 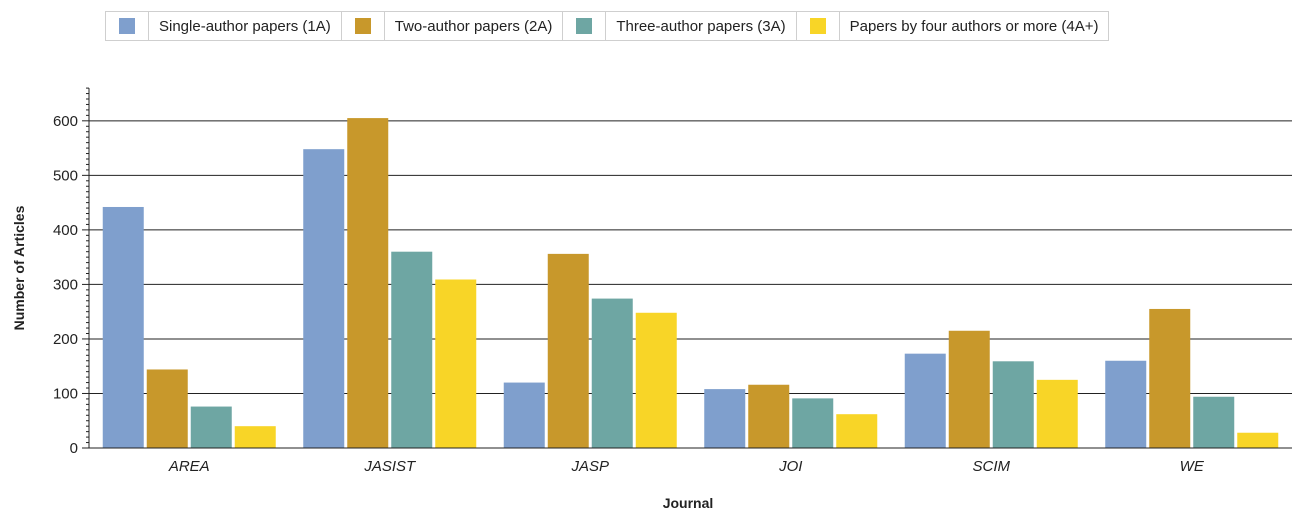 I want to click on x-tick-label: JOI, so click(x=790, y=466).